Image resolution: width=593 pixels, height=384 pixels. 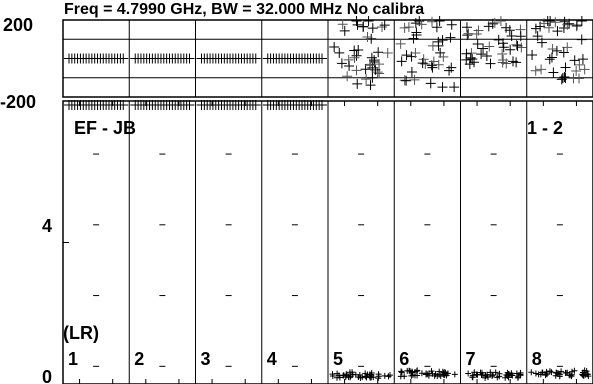 I want to click on channel-label: 5, so click(x=338, y=359).